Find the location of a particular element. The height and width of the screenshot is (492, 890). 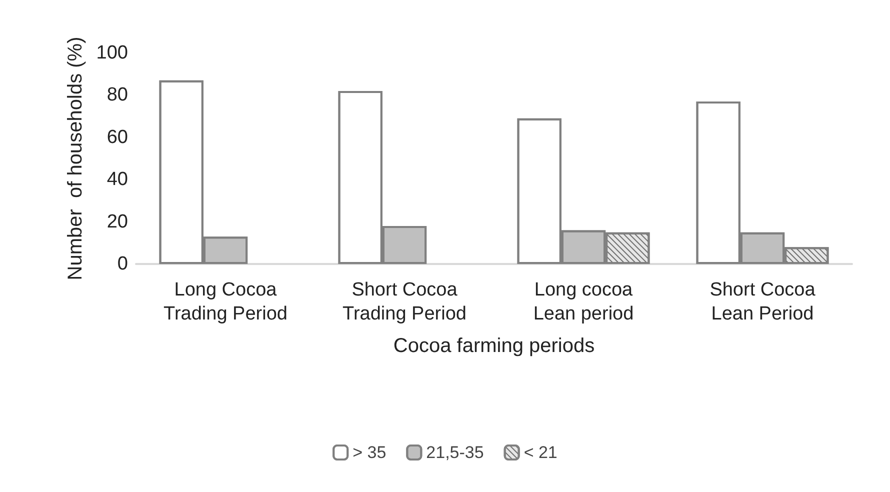

legend-label: < 21 is located at coordinates (541, 452).